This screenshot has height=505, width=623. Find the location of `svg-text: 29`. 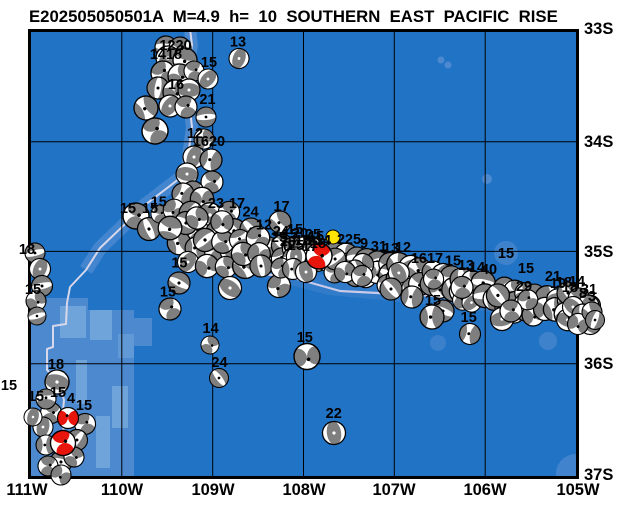

svg-text: 29 is located at coordinates (524, 287).